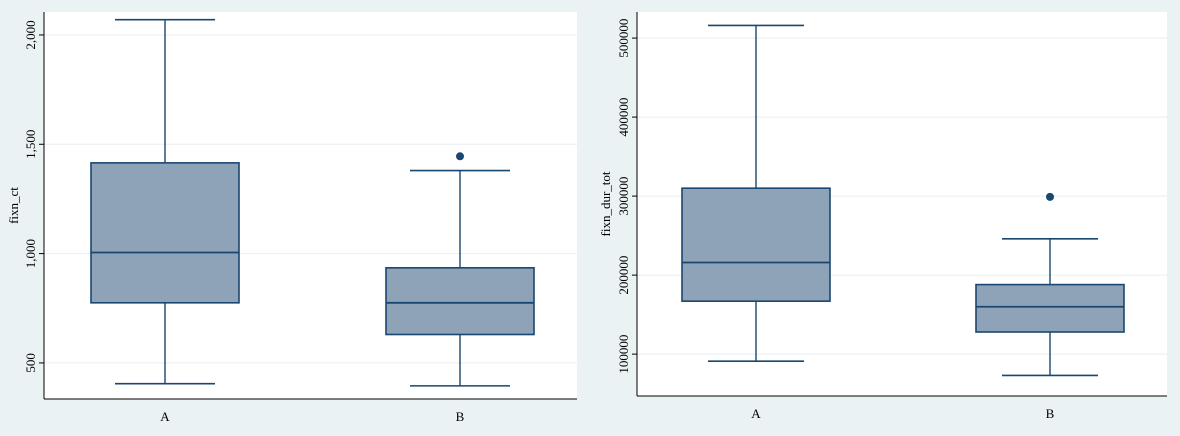 The width and height of the screenshot is (1180, 436). Describe the element at coordinates (13, 205) in the screenshot. I see `y-axis-title: fixn_ct` at that location.